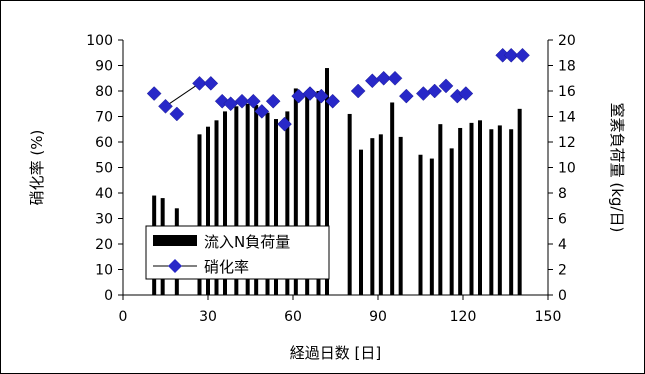 This screenshot has width=645, height=374. I want to click on y-right-tick-label: 2, so click(562, 271).